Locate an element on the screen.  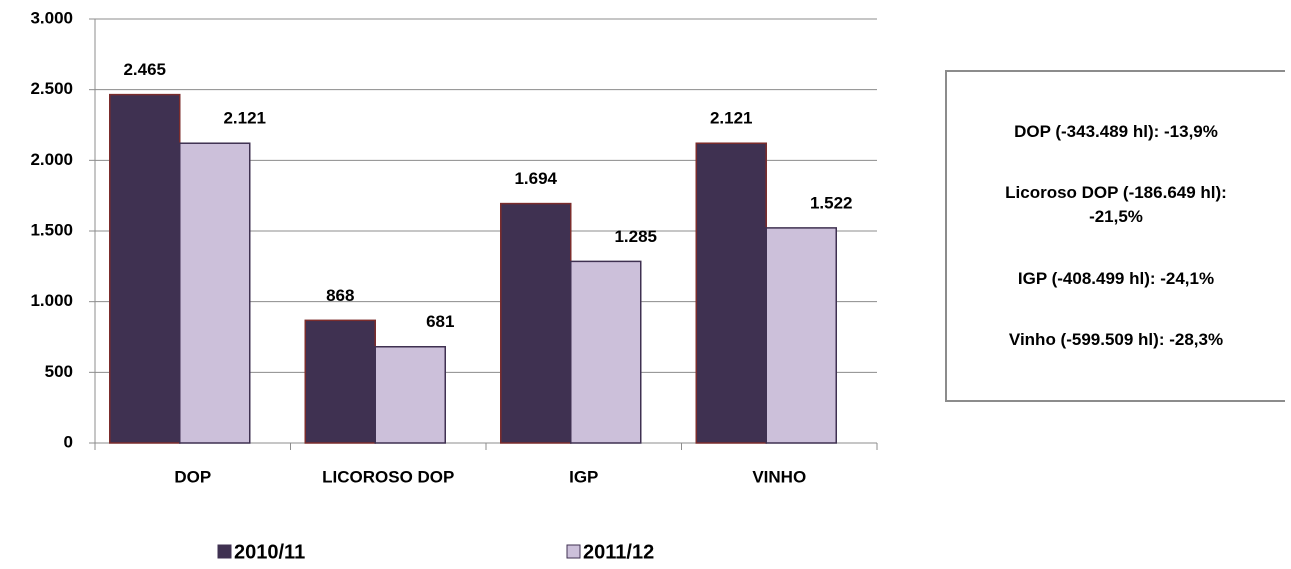
y-tick-label: 3.000 is located at coordinates (51, 17).